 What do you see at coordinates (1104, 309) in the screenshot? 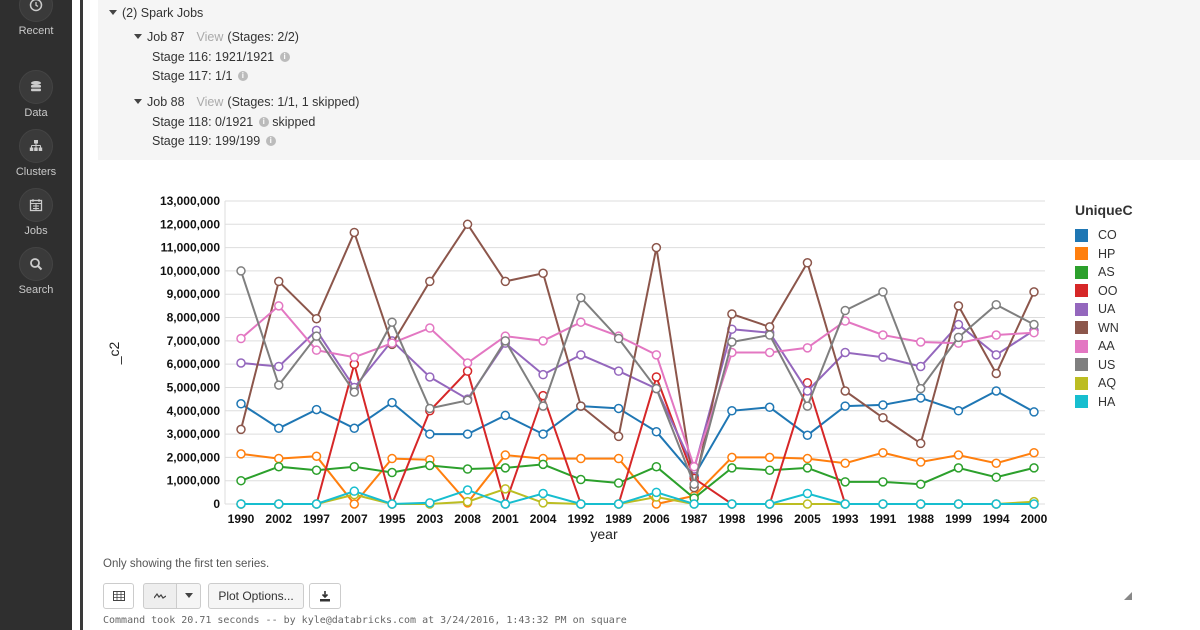
I see `legend-item: UA` at bounding box center [1104, 309].